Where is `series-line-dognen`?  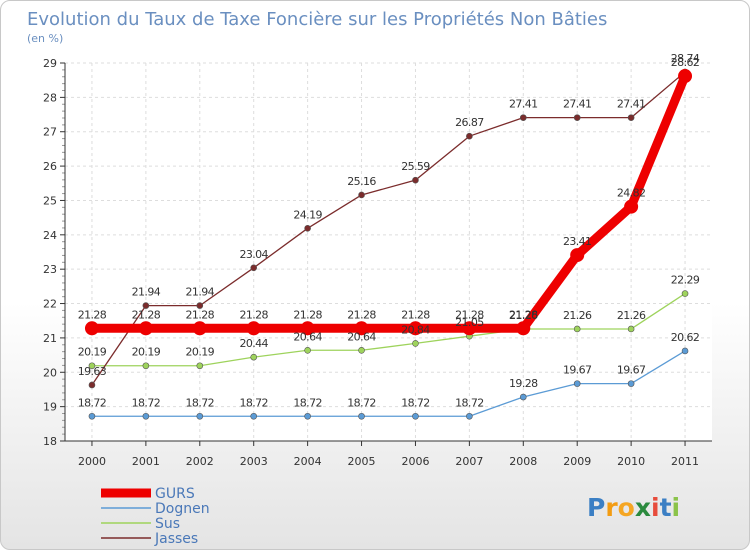
series-line-dognen is located at coordinates (388, 383).